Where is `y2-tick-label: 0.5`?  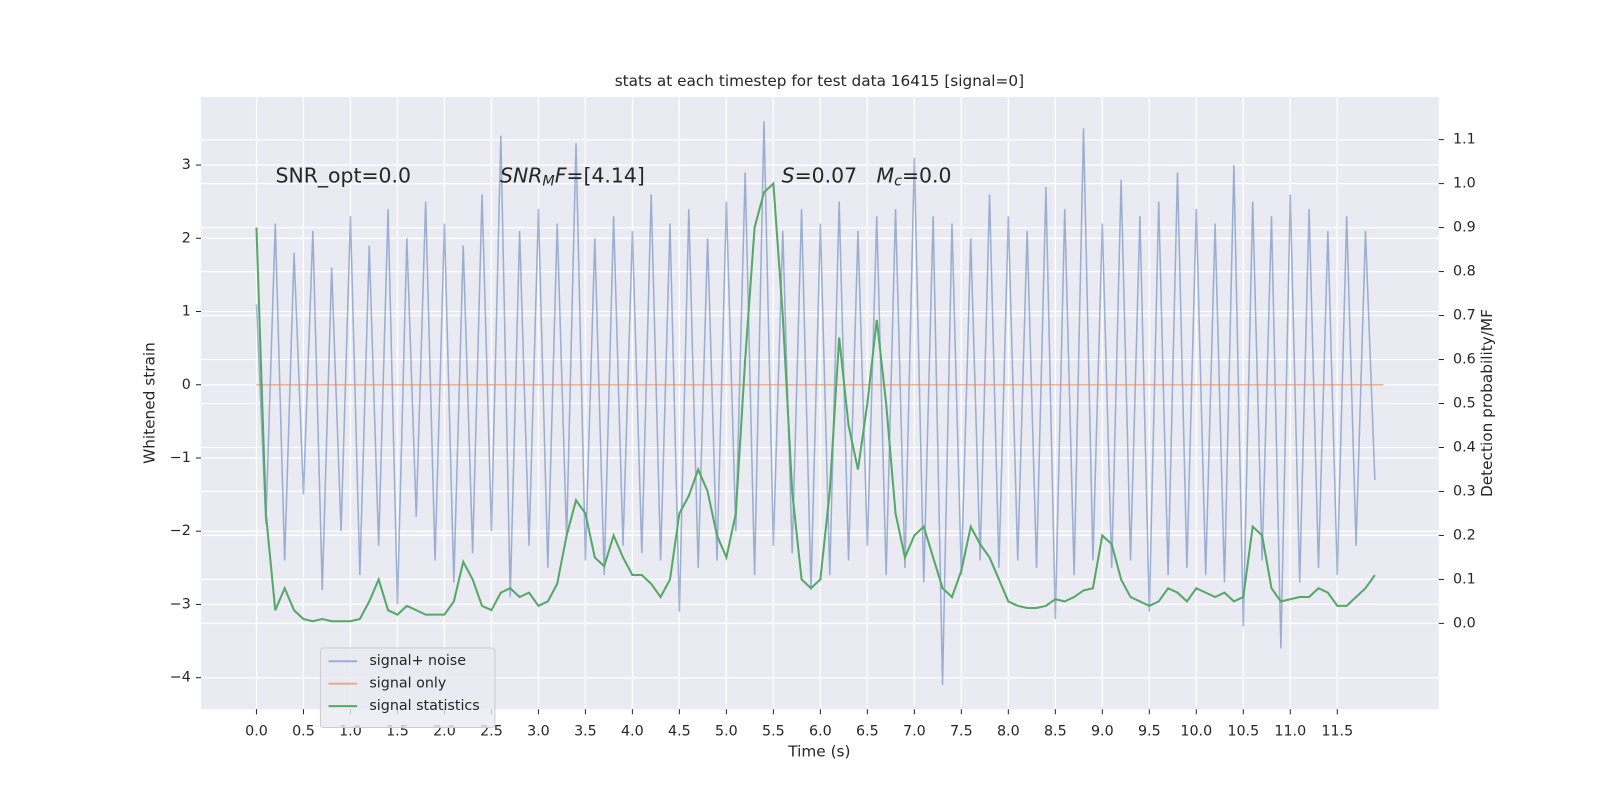 y2-tick-label: 0.5 is located at coordinates (1464, 404).